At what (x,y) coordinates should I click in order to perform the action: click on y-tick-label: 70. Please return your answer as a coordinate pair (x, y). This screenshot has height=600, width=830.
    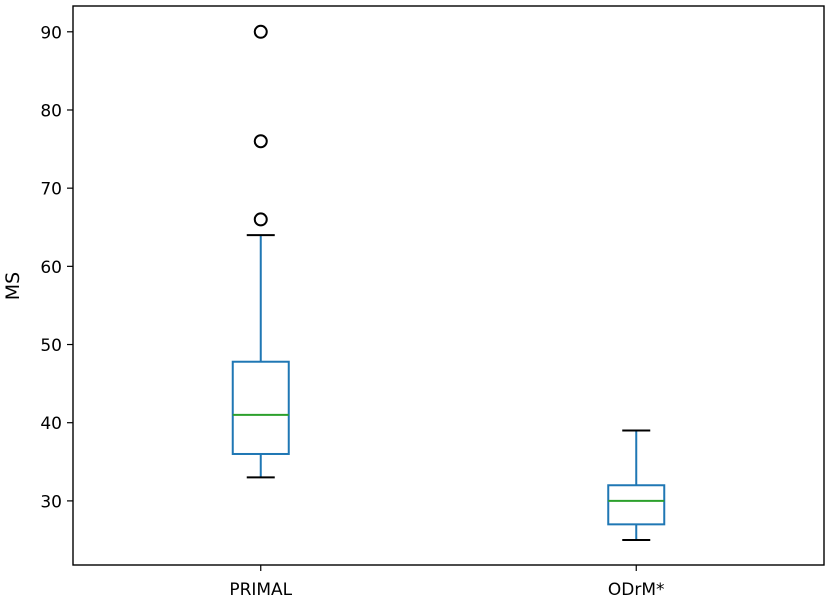
    Looking at the image, I should click on (51, 190).